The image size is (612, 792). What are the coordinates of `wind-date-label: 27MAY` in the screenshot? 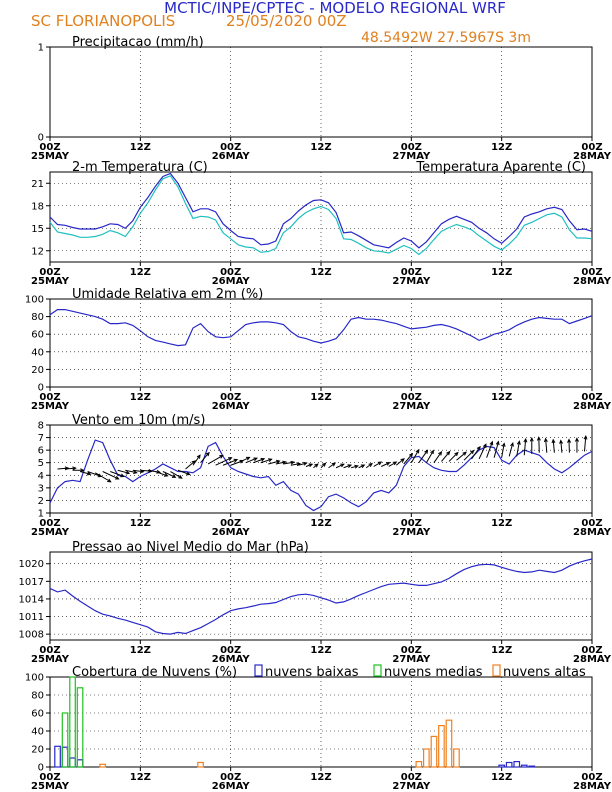 It's located at (411, 532).